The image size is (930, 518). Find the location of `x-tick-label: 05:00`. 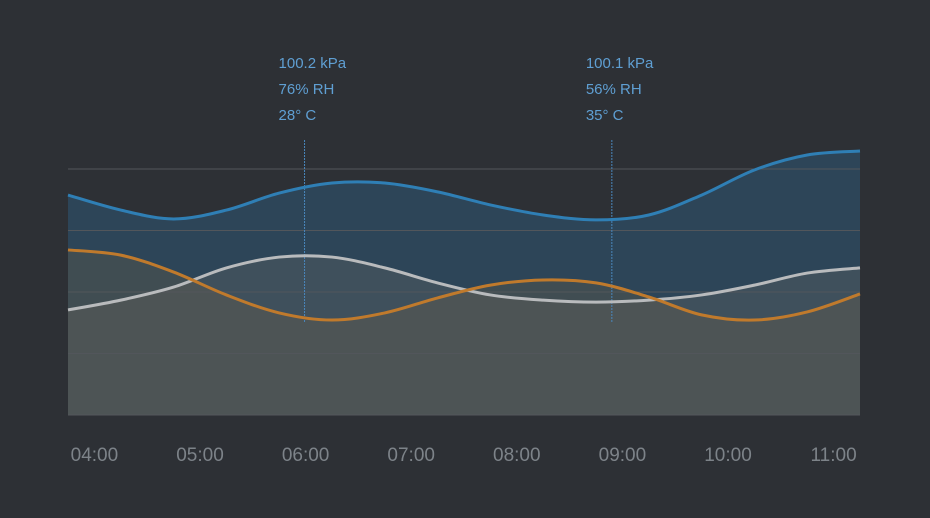

x-tick-label: 05:00 is located at coordinates (200, 455).